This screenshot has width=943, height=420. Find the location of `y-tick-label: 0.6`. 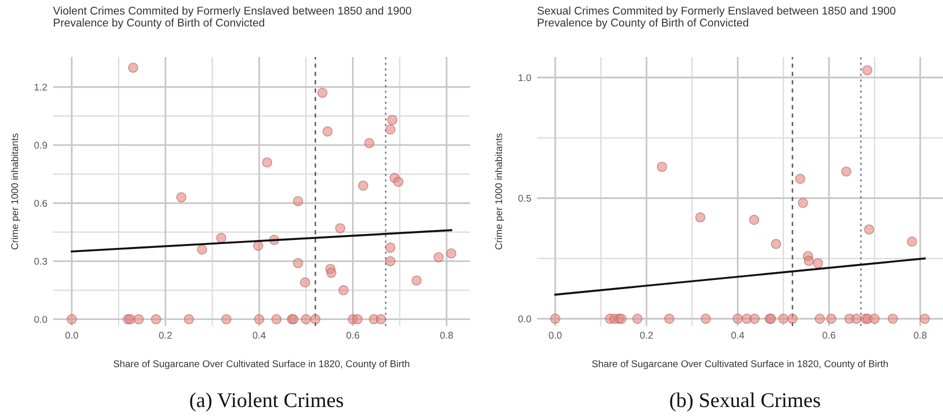

y-tick-label: 0.6 is located at coordinates (41, 203).